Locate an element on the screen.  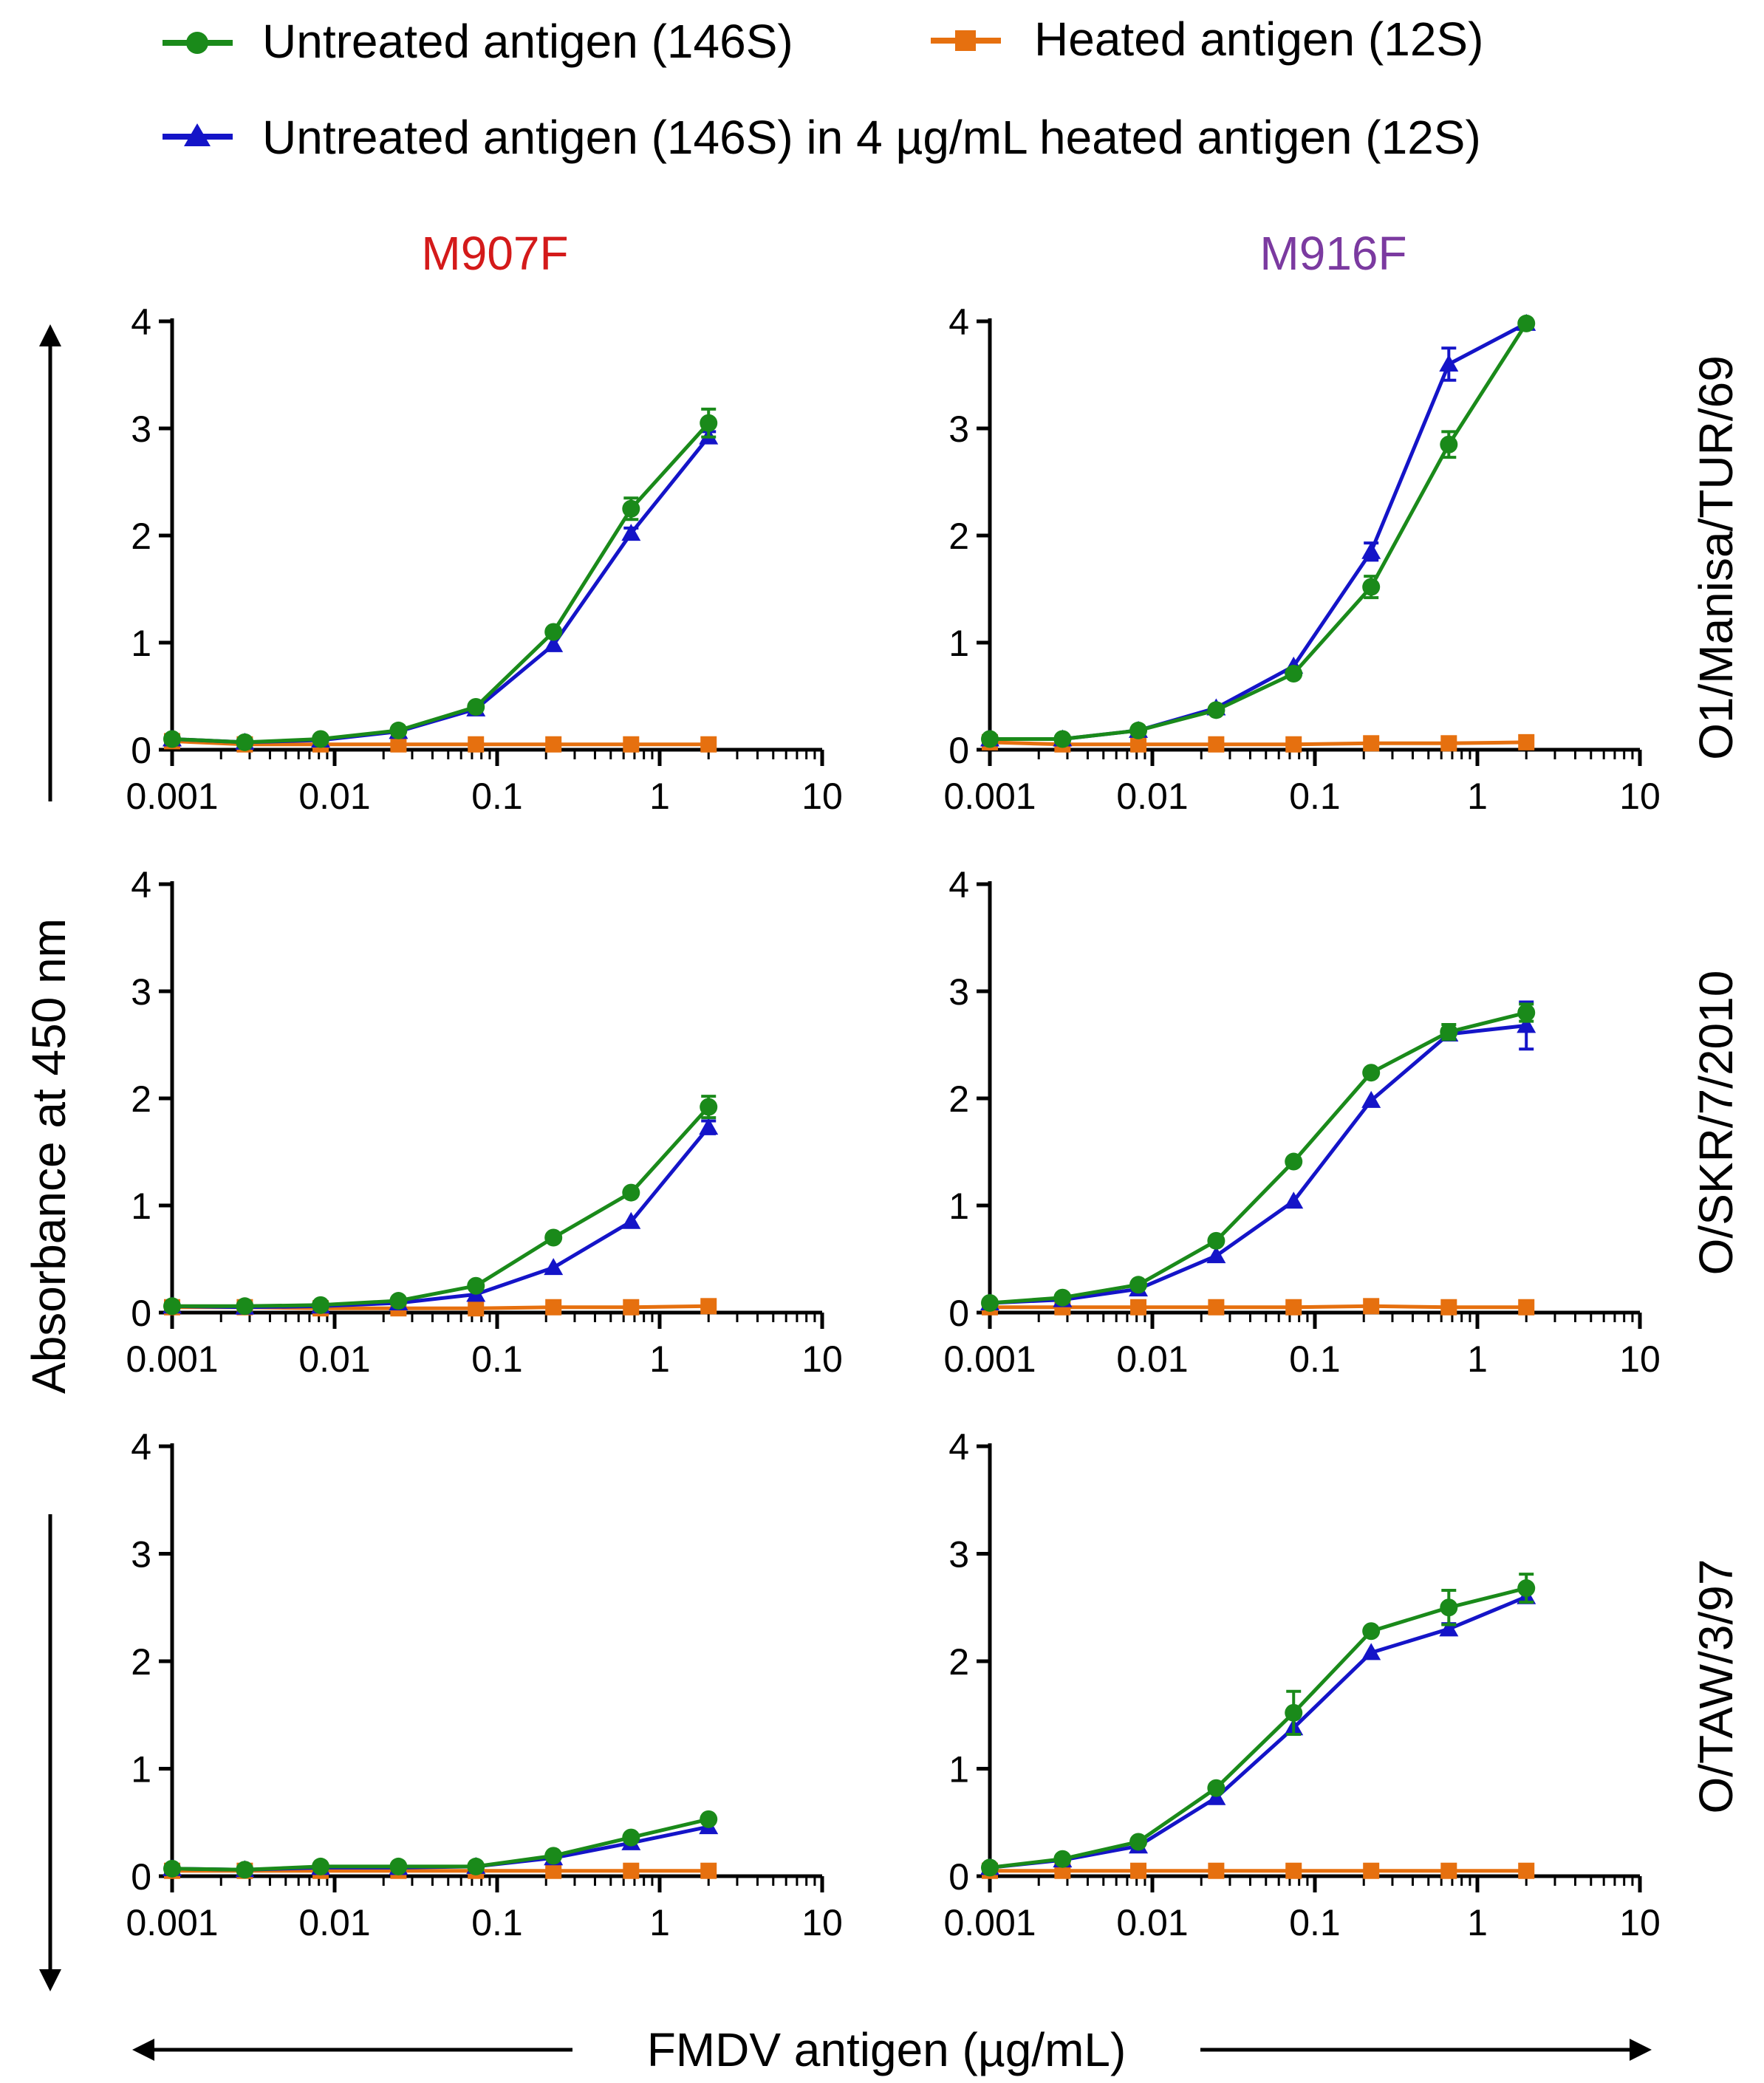
legend-entry-heated: Heated antigen (12S) is located at coordinates (1207, 39).